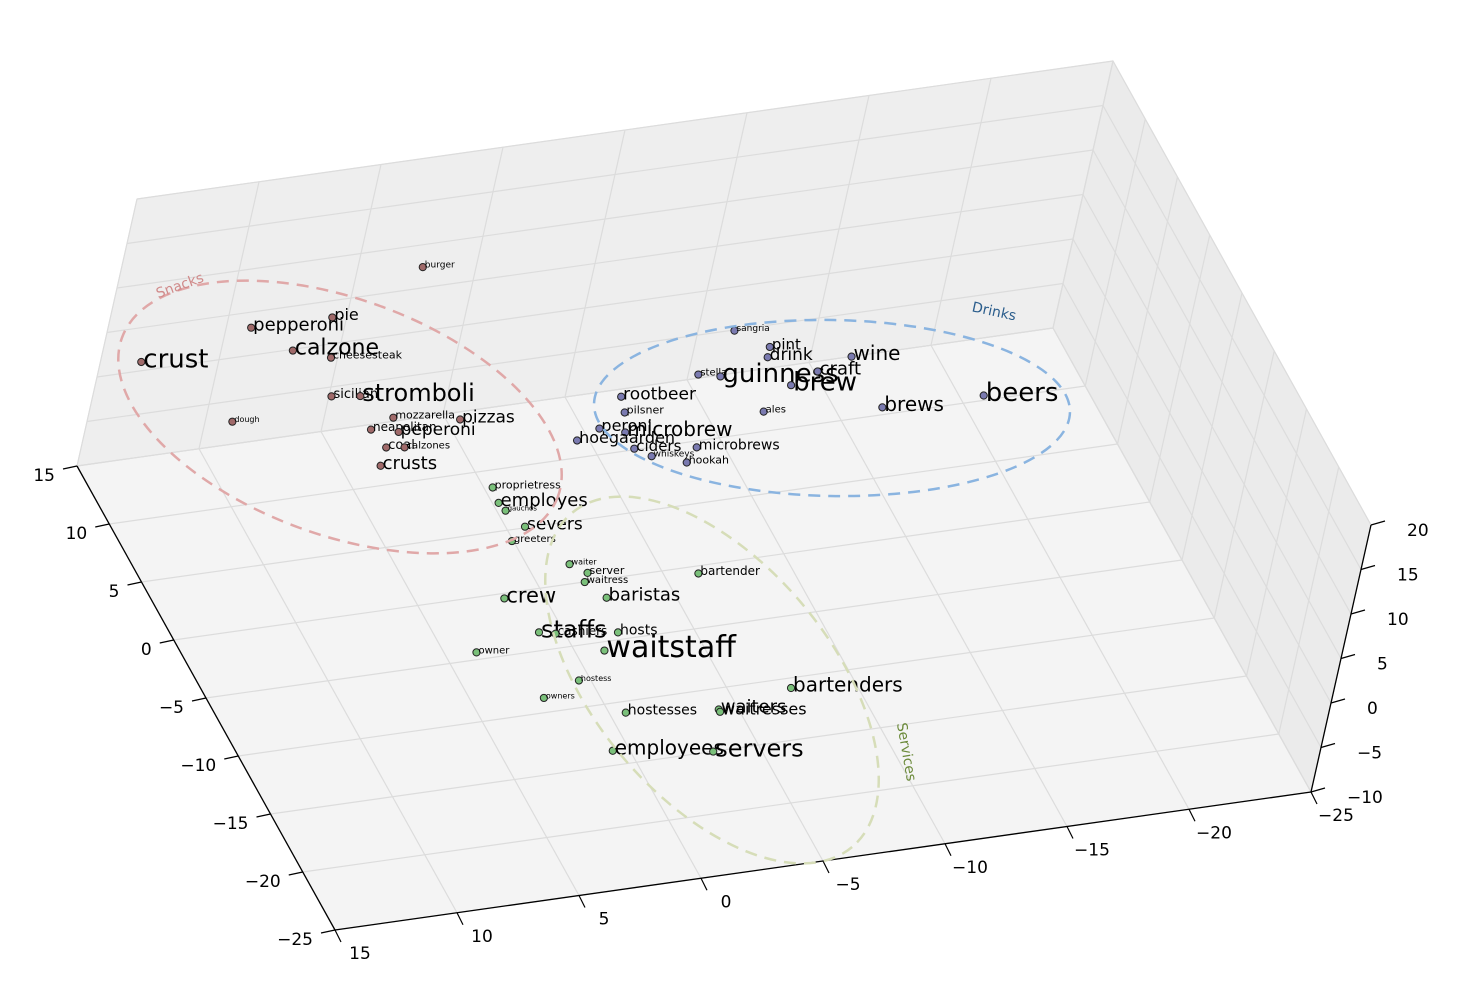 The width and height of the screenshot is (1470, 982). I want to click on point-label: employes, so click(544, 500).